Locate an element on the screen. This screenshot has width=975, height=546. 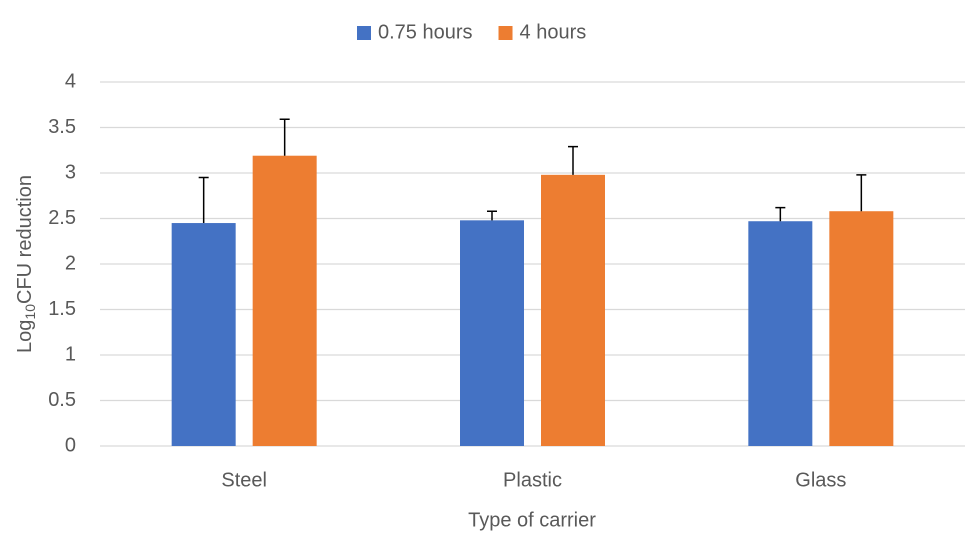
y-title-sub: 10 is located at coordinates (30, 312).